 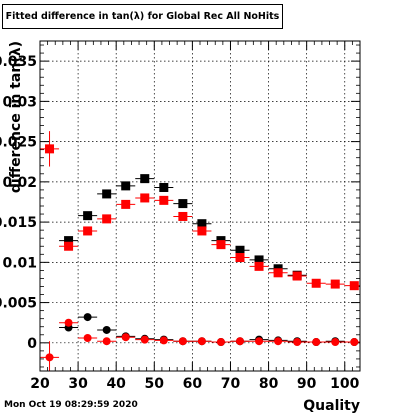 I want to click on y-tick-label: 0.01, so click(x=19, y=263).